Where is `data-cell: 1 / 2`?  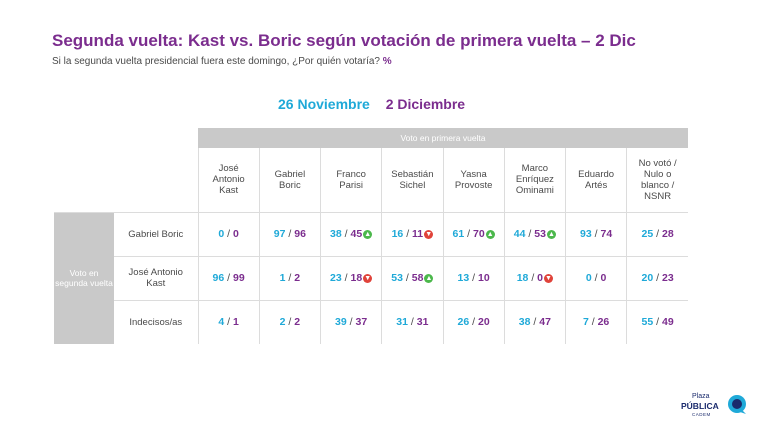
data-cell: 1 / 2 is located at coordinates (289, 277).